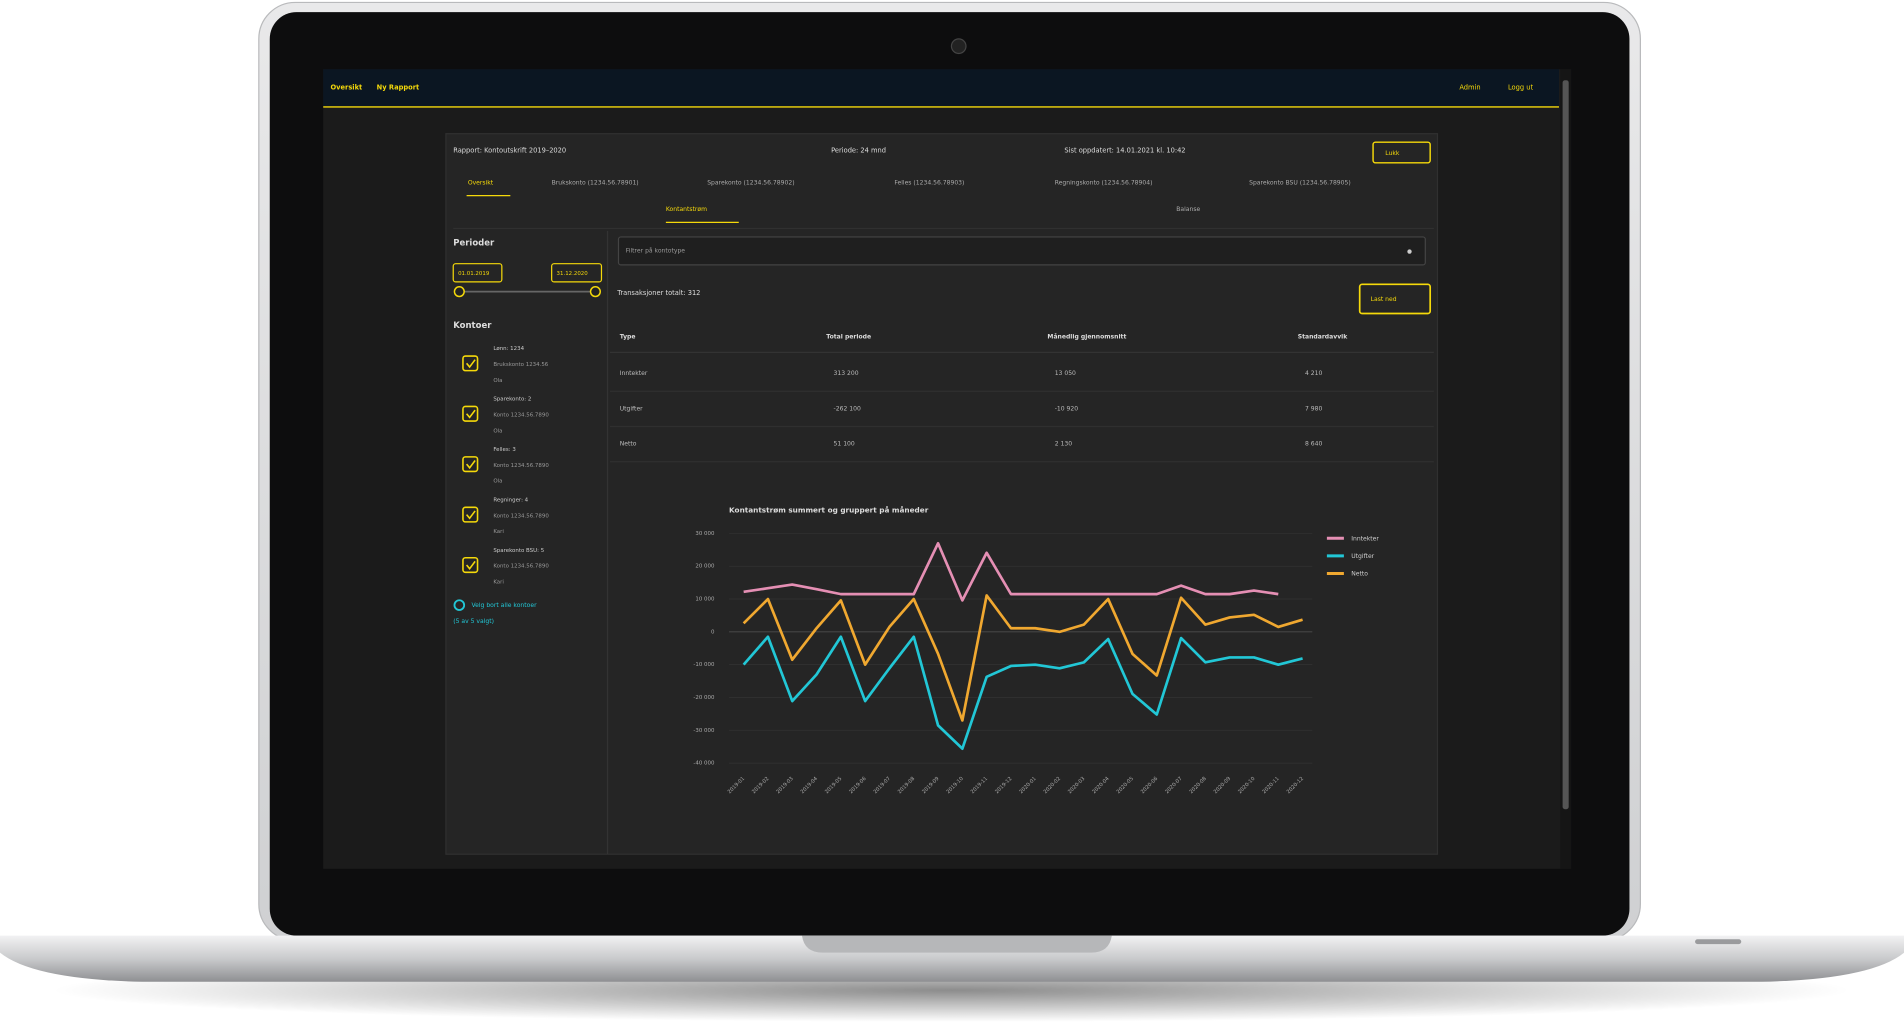 This screenshot has height=1027, width=1904. Describe the element at coordinates (1124, 151) in the screenshot. I see `report-updated: Sist oppdatert: 14.01.2021 kl. 10:42` at that location.